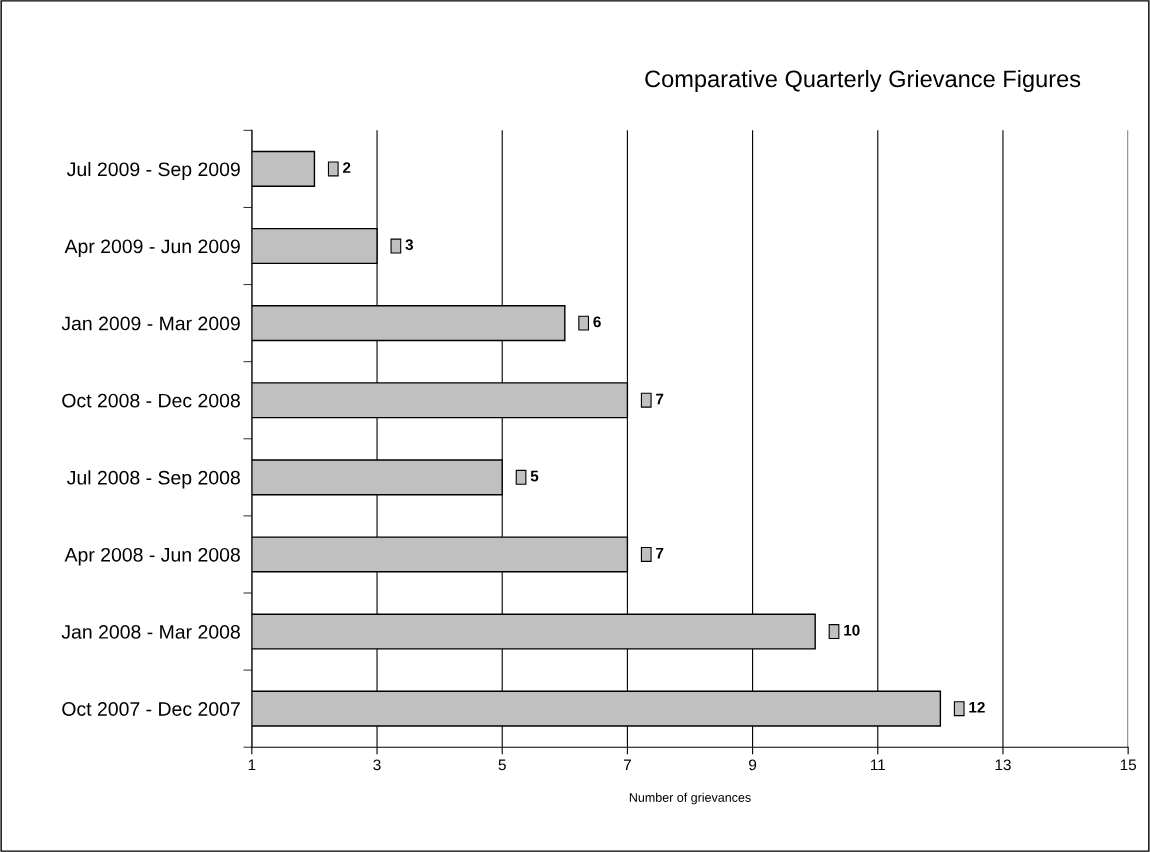 The width and height of the screenshot is (1150, 852). What do you see at coordinates (153, 479) in the screenshot?
I see `y-tick-label: Jul 2008 - Sep 2008` at bounding box center [153, 479].